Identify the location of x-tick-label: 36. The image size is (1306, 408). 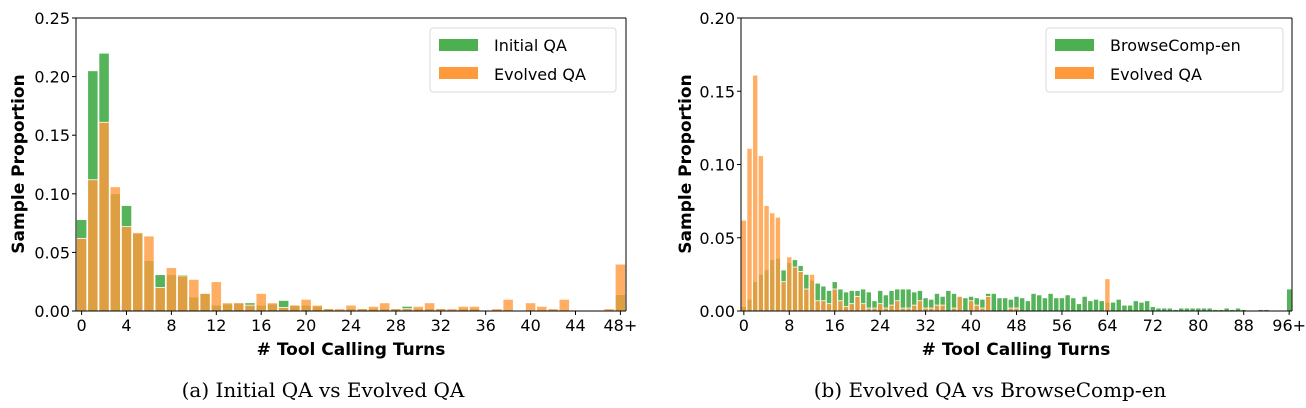
(486, 325).